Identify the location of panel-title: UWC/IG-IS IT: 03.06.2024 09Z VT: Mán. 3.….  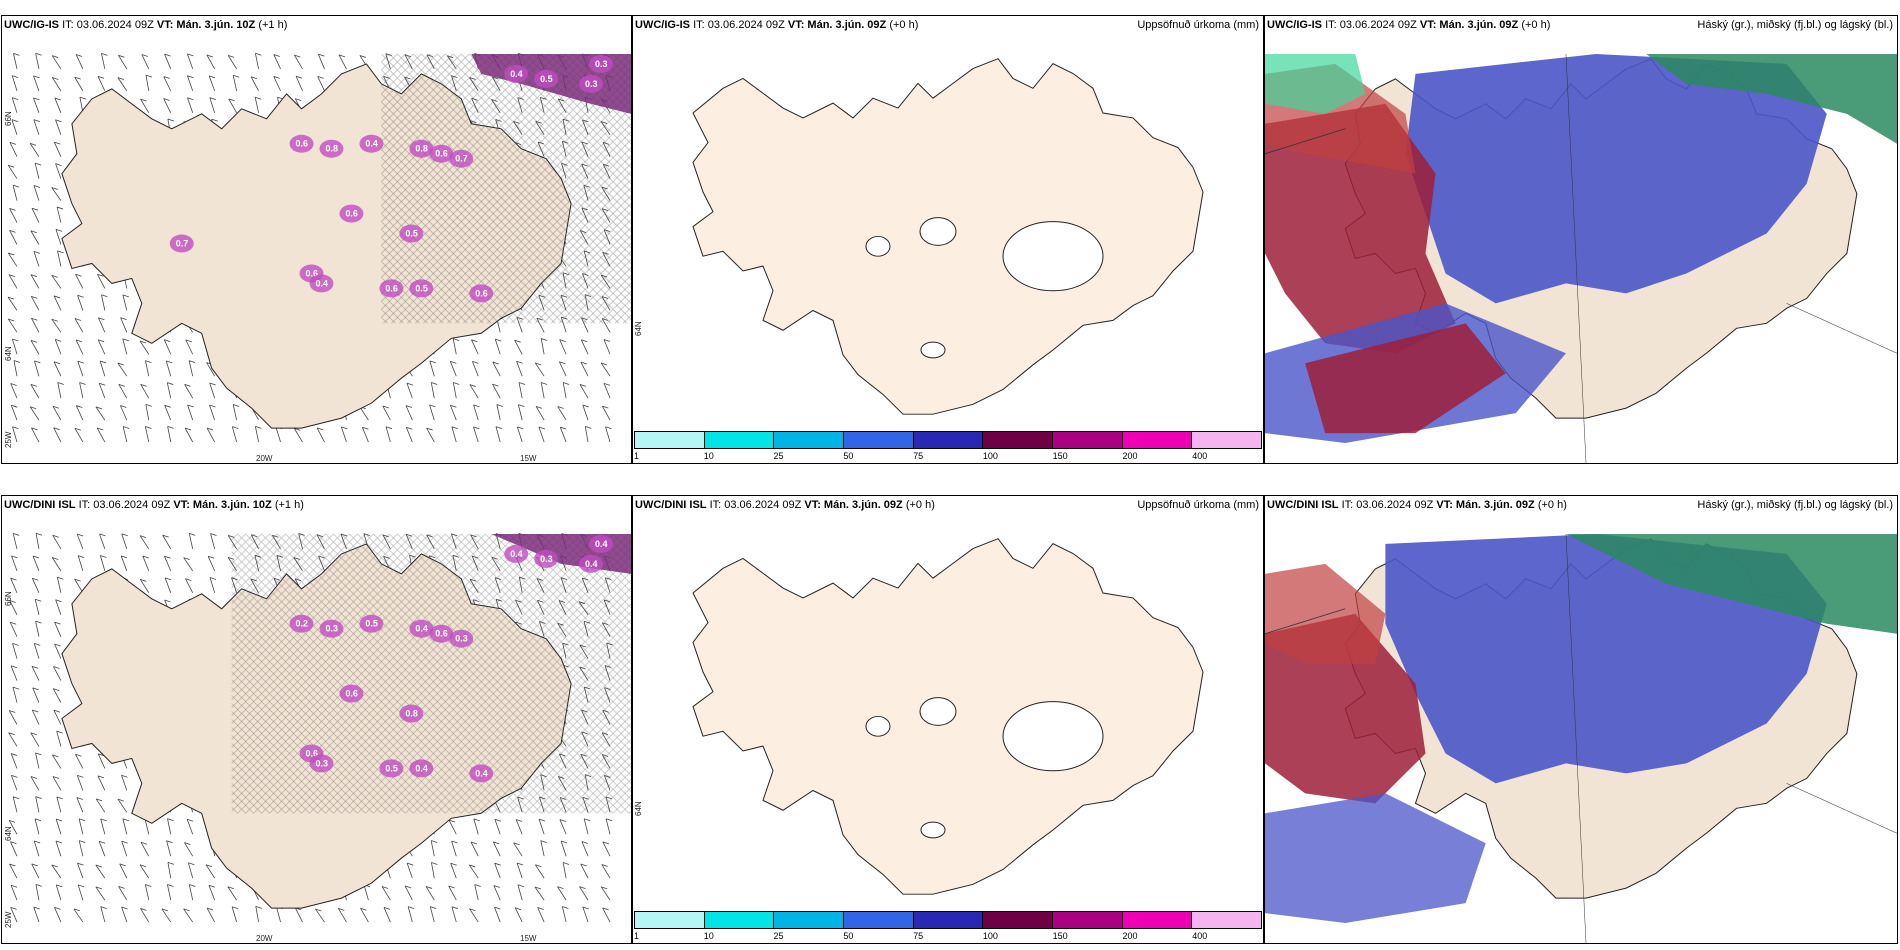
(316, 25).